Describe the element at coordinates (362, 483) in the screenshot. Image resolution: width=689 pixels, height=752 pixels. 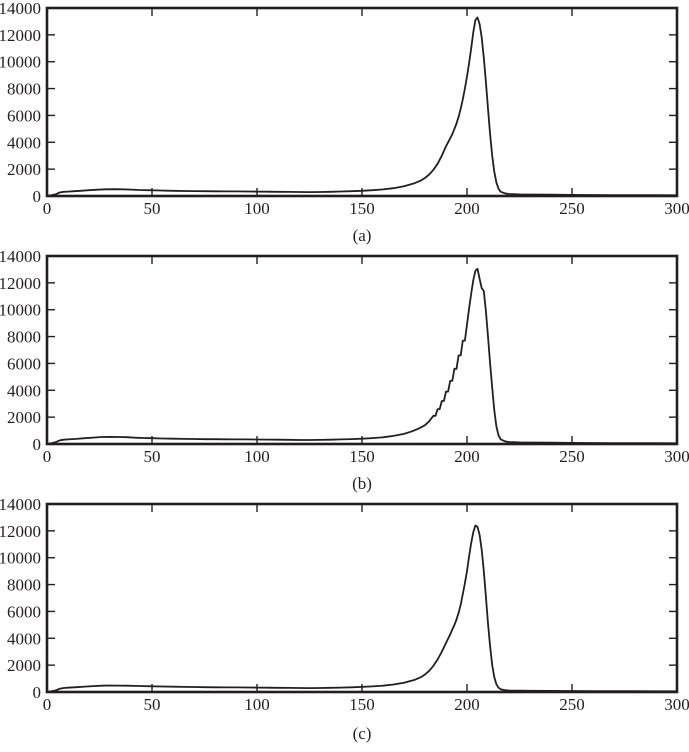
I see `chart-b-caption: (b)` at that location.